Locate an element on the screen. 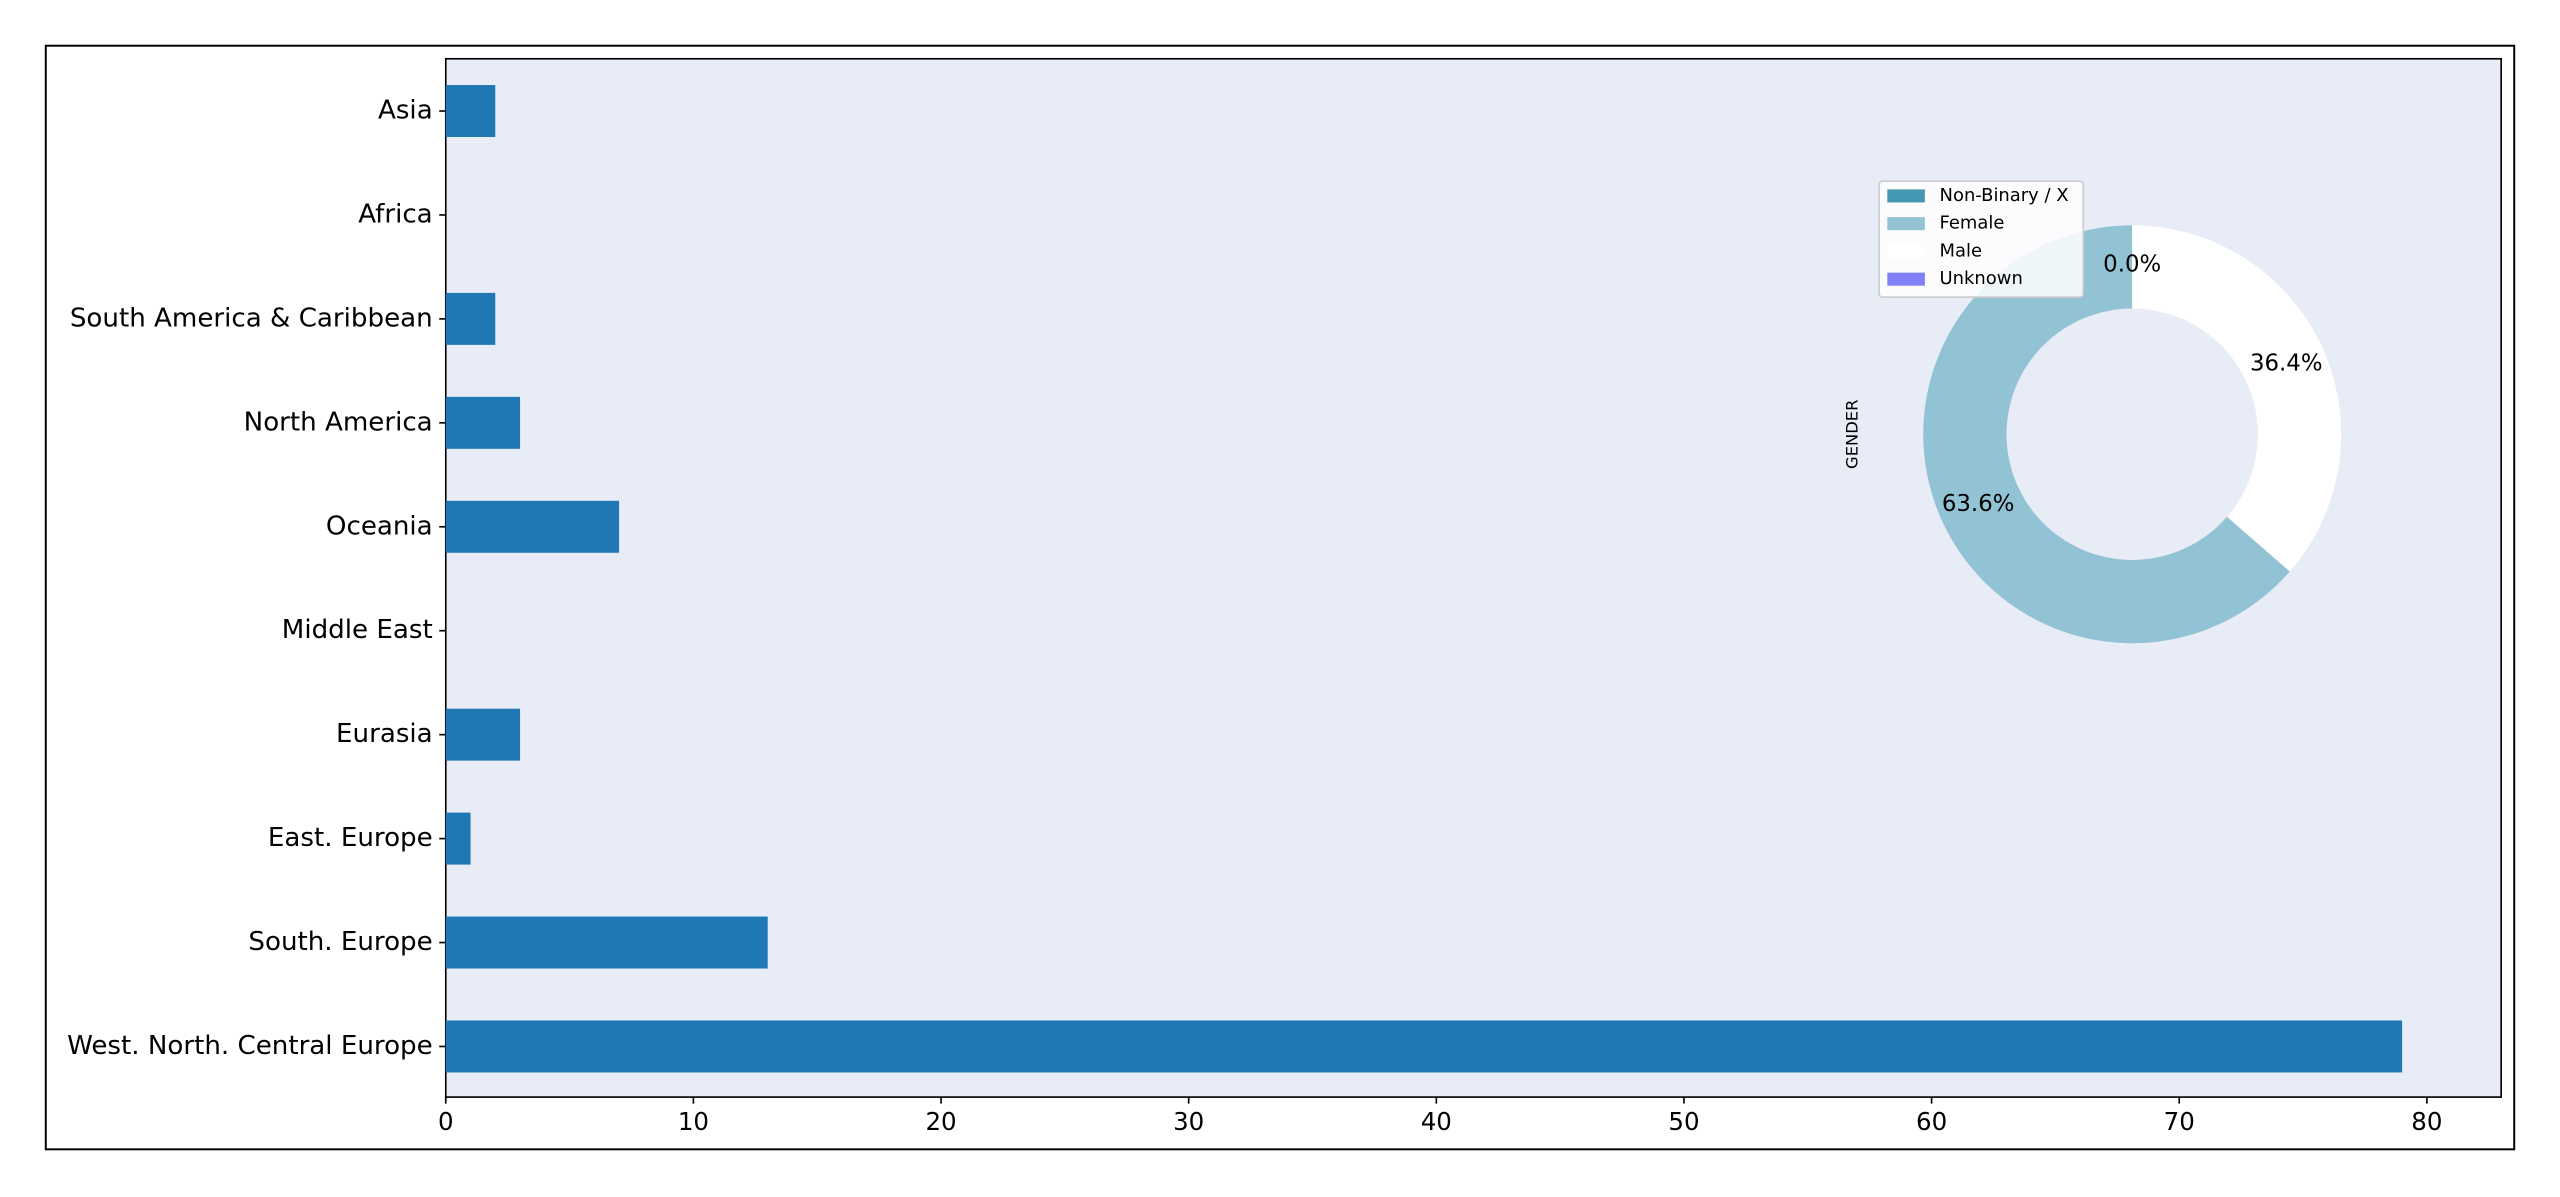 This screenshot has height=1197, width=2560. x-tick-label: 20 is located at coordinates (940, 1121).